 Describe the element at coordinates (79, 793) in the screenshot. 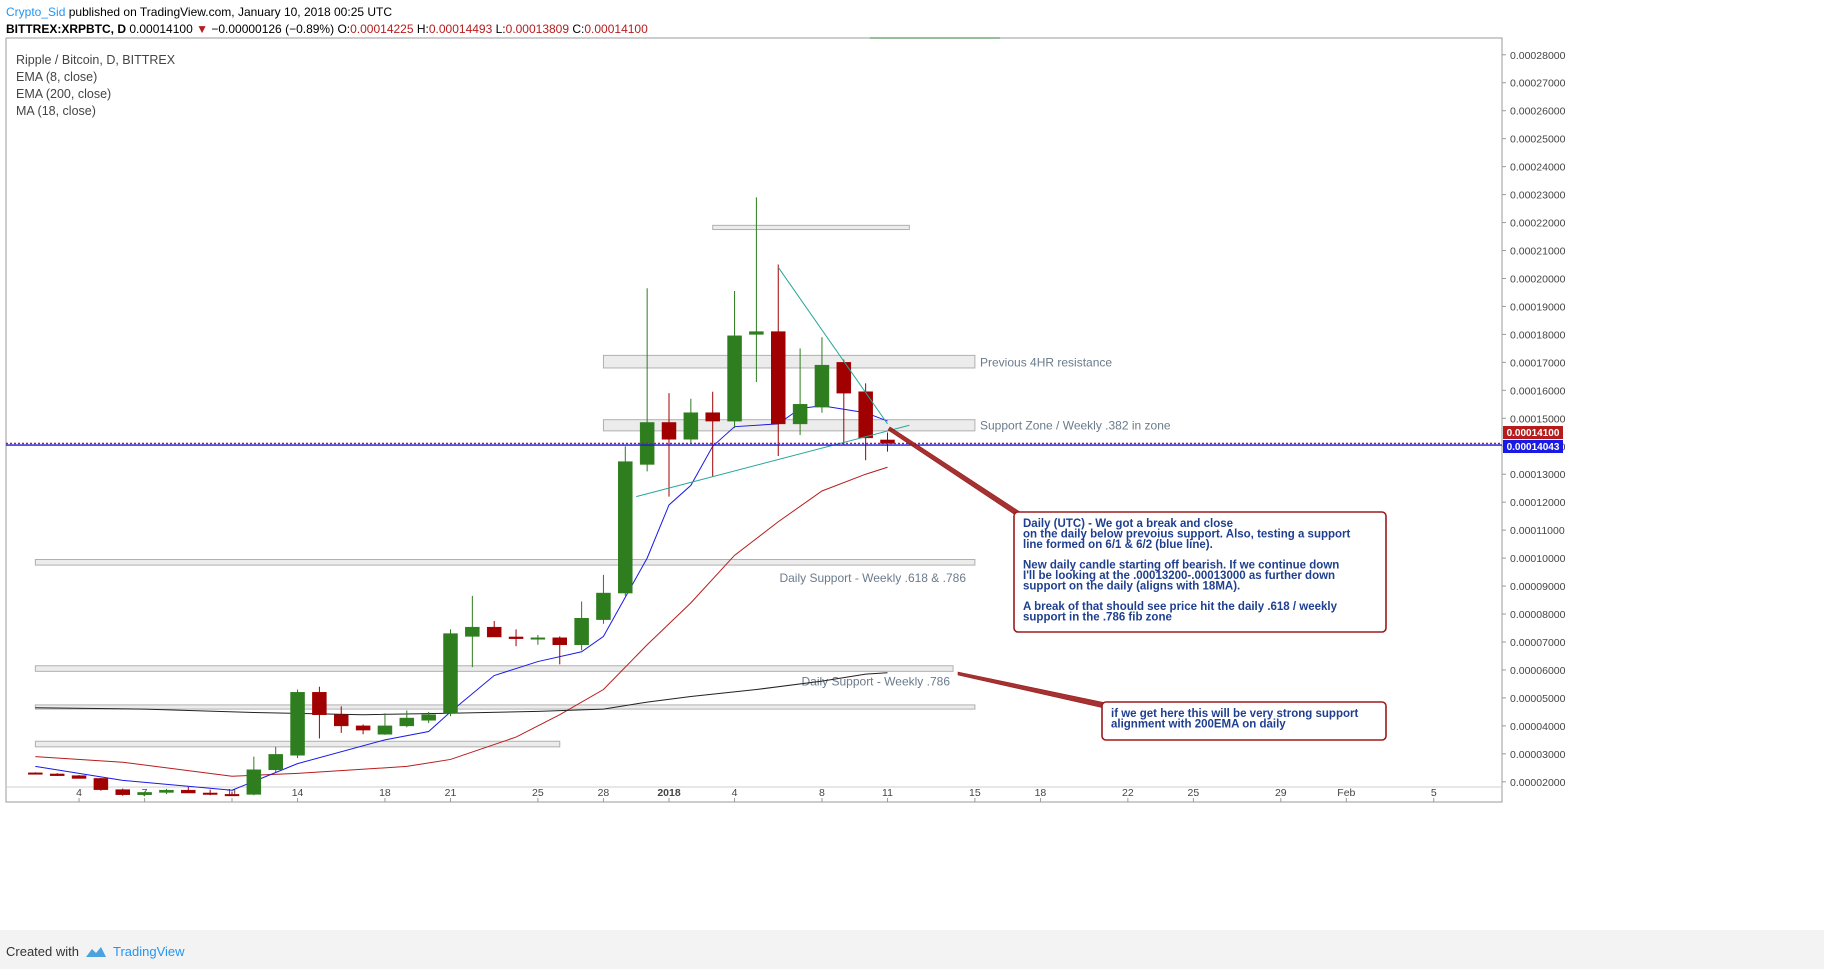

I see `x-tick-label: 4` at that location.